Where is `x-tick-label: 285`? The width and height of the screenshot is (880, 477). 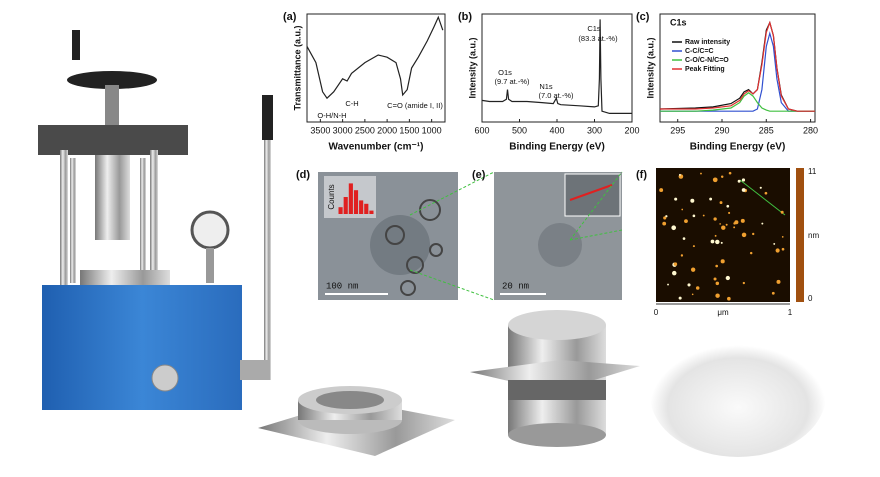
x-tick-label: 285 is located at coordinates (766, 130).